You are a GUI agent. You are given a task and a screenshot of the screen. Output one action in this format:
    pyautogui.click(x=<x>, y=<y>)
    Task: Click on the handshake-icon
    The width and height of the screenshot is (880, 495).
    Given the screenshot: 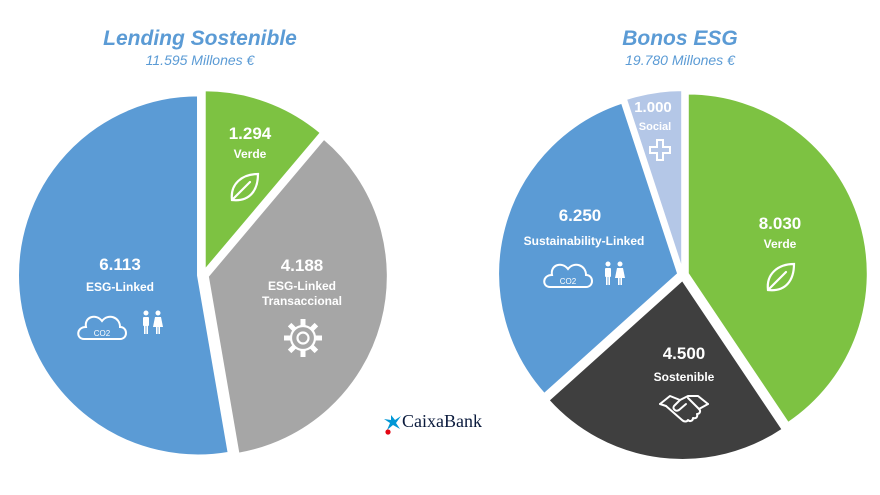 What is the action you would take?
    pyautogui.click(x=684, y=409)
    